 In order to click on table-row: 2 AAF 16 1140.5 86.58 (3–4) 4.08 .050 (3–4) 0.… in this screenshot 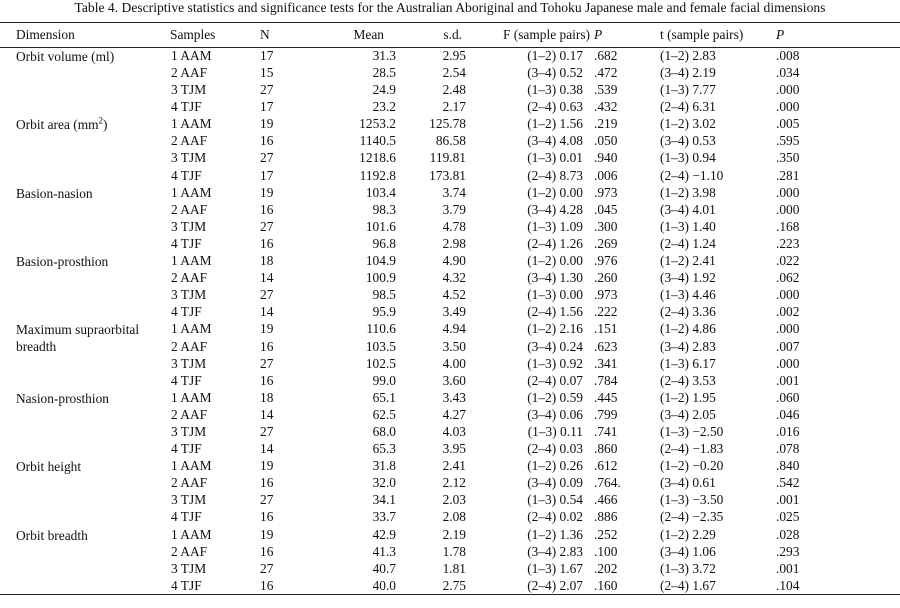, I will do `click(450, 141)`.